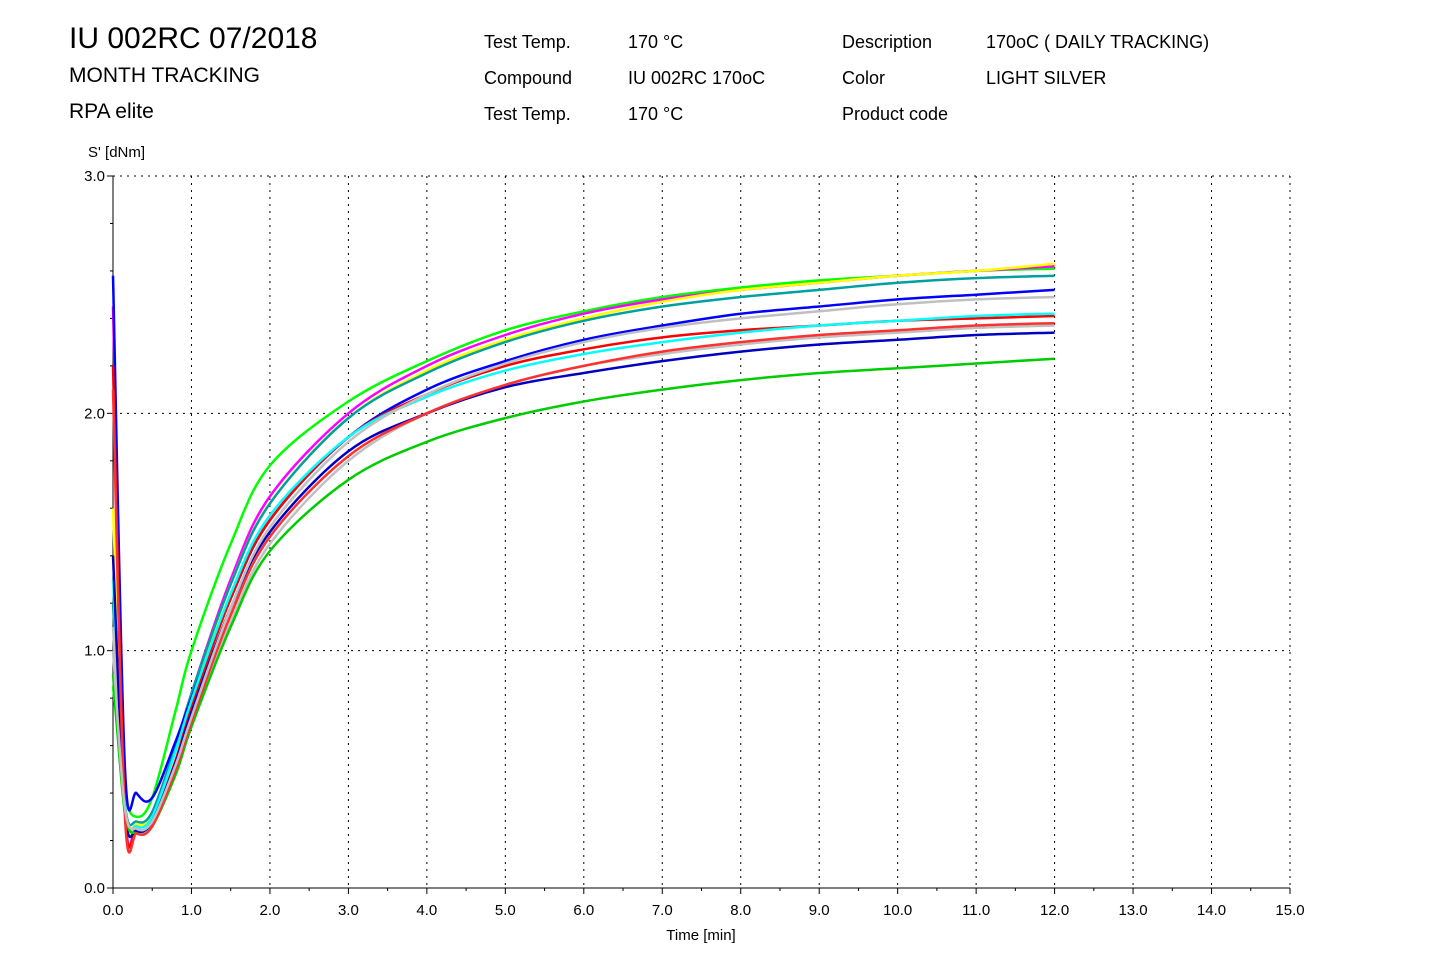 The width and height of the screenshot is (1439, 980). Describe the element at coordinates (583, 910) in the screenshot. I see `x-tick-label: 6.0` at that location.